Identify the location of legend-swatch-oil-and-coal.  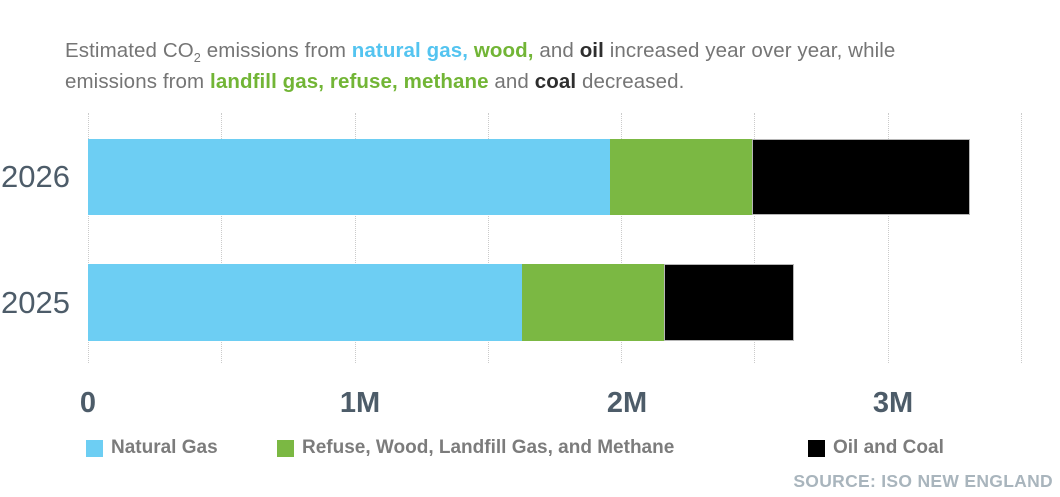
(816, 448).